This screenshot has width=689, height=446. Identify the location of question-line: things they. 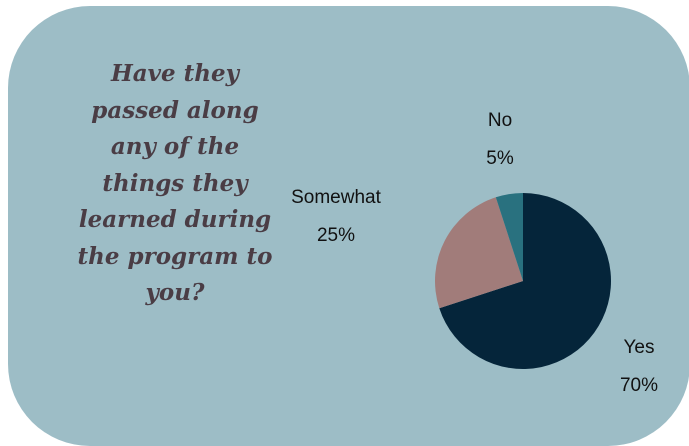
(175, 183).